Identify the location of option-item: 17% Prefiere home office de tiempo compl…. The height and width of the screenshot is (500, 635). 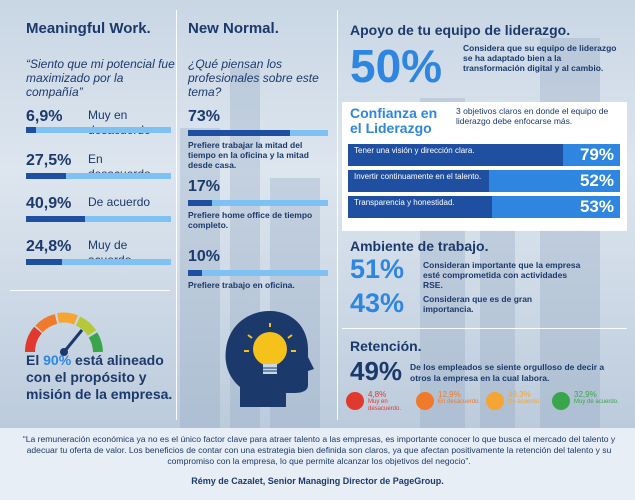
(258, 204).